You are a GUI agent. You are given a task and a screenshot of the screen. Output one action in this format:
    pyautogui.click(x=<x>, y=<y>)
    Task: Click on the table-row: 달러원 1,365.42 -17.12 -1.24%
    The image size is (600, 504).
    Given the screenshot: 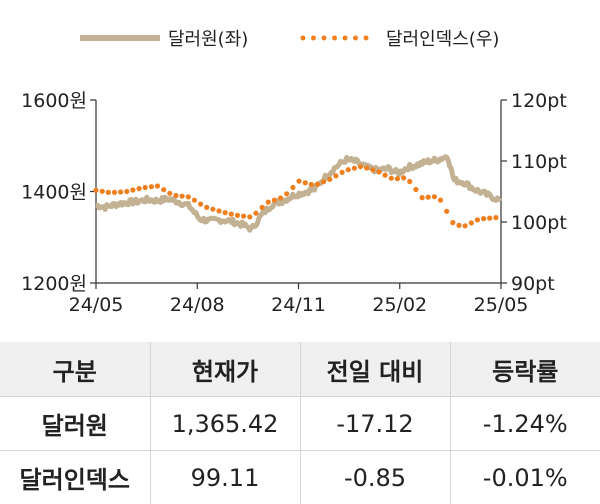 What is the action you would take?
    pyautogui.click(x=300, y=423)
    